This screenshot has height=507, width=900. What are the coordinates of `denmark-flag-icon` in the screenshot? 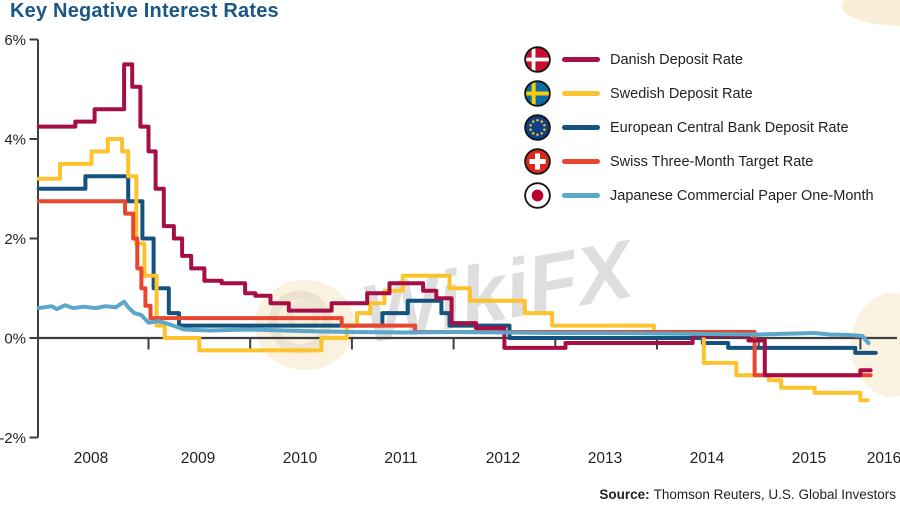 It's located at (537, 59).